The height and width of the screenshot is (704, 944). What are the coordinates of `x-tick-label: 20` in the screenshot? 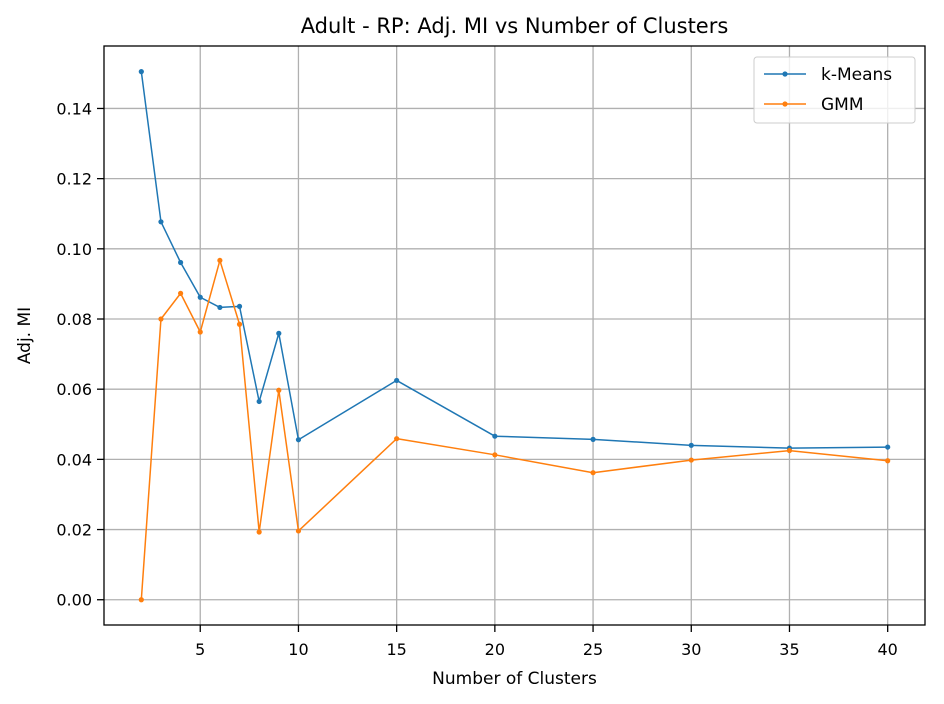 It's located at (495, 649).